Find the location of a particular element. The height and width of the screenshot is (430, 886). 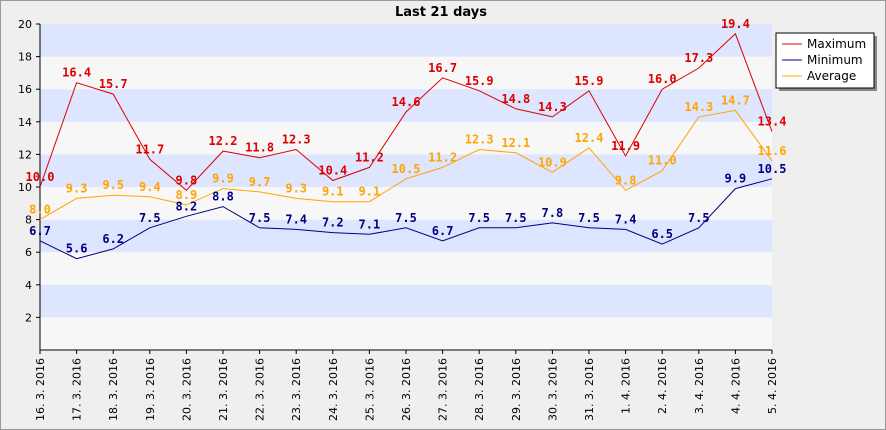

data-label-maximum: 14.6 is located at coordinates (406, 102).